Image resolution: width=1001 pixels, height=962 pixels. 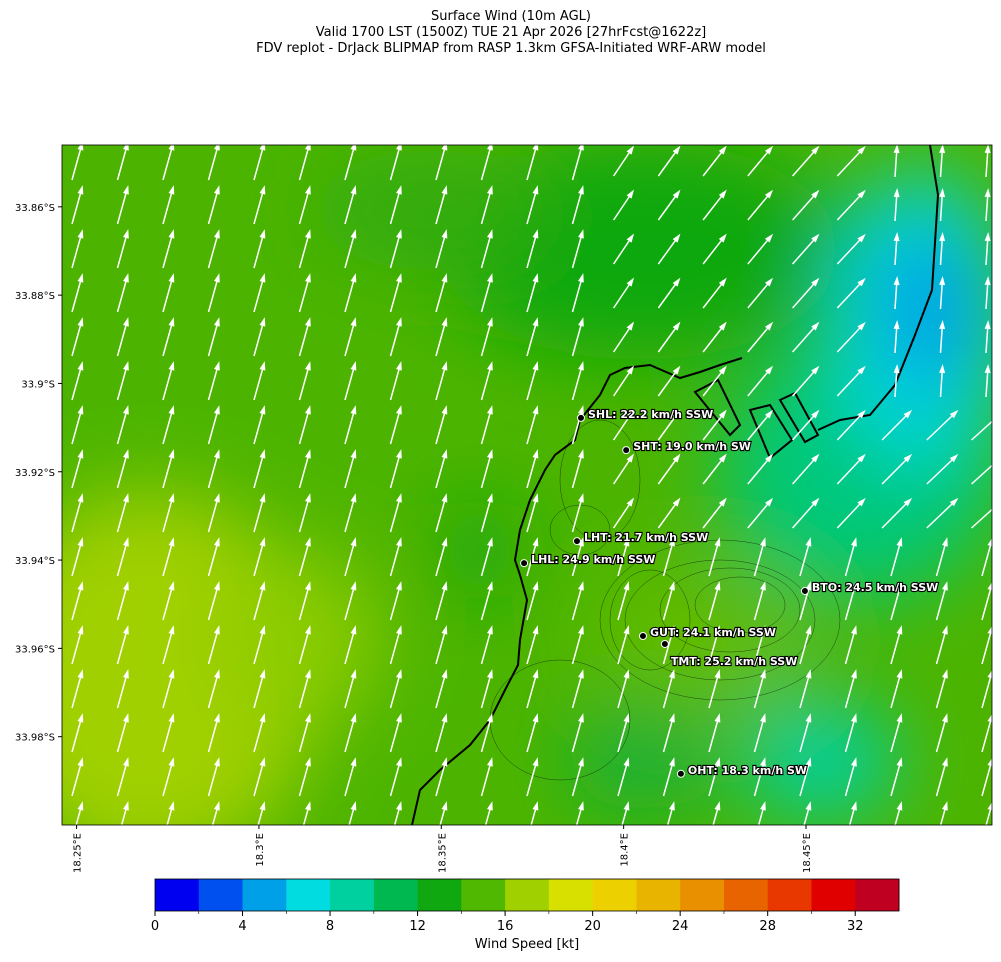 What do you see at coordinates (734, 661) in the screenshot?
I see `station-label: TMT: 25.2 km/h SSW` at bounding box center [734, 661].